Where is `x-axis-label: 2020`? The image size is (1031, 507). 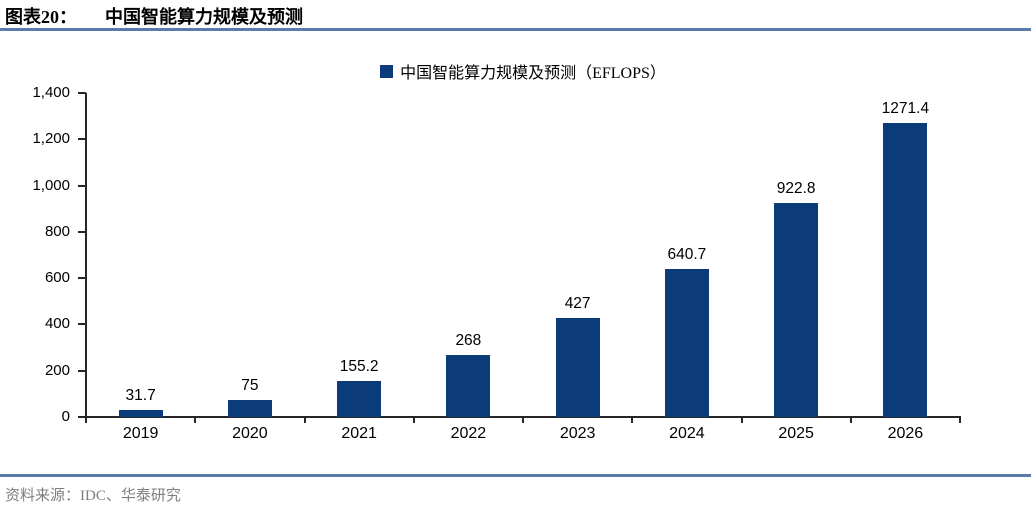 x-axis-label: 2020 is located at coordinates (250, 433).